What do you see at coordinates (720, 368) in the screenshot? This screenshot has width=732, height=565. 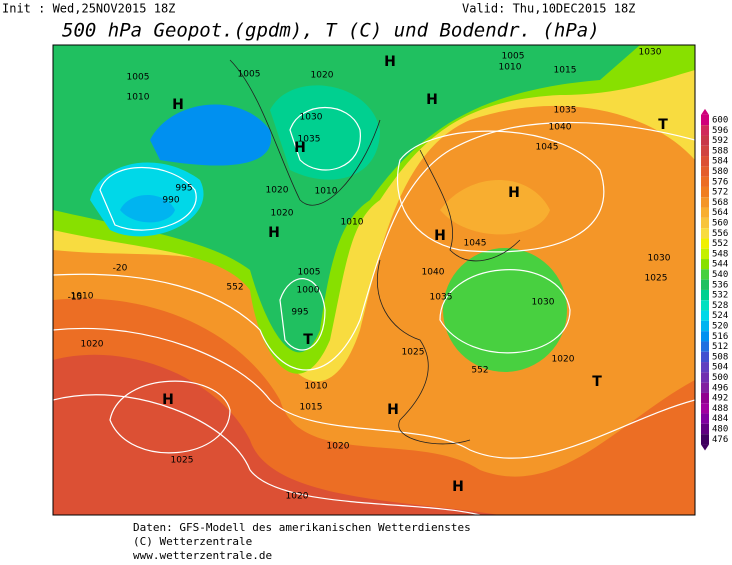 I see `scale-label: 504` at bounding box center [720, 368].